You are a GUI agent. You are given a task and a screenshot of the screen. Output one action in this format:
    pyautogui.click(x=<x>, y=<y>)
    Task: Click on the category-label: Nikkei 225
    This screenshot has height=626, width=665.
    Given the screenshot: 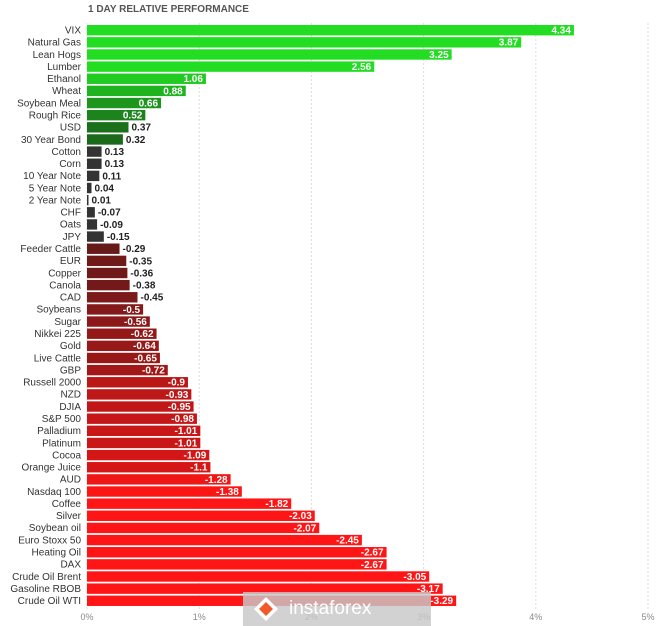 What is the action you would take?
    pyautogui.click(x=57, y=334)
    